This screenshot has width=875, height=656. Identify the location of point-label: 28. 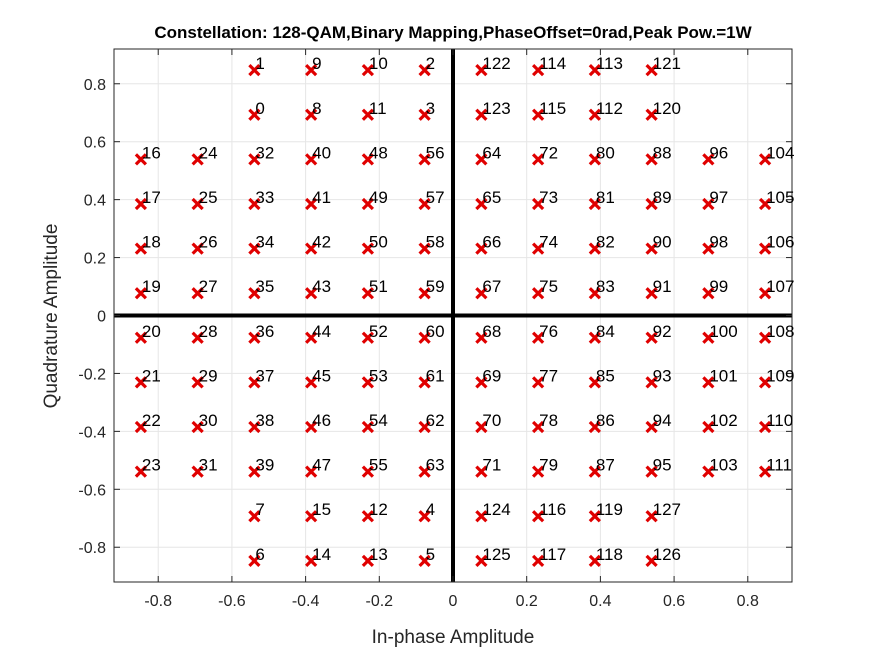
(208, 331).